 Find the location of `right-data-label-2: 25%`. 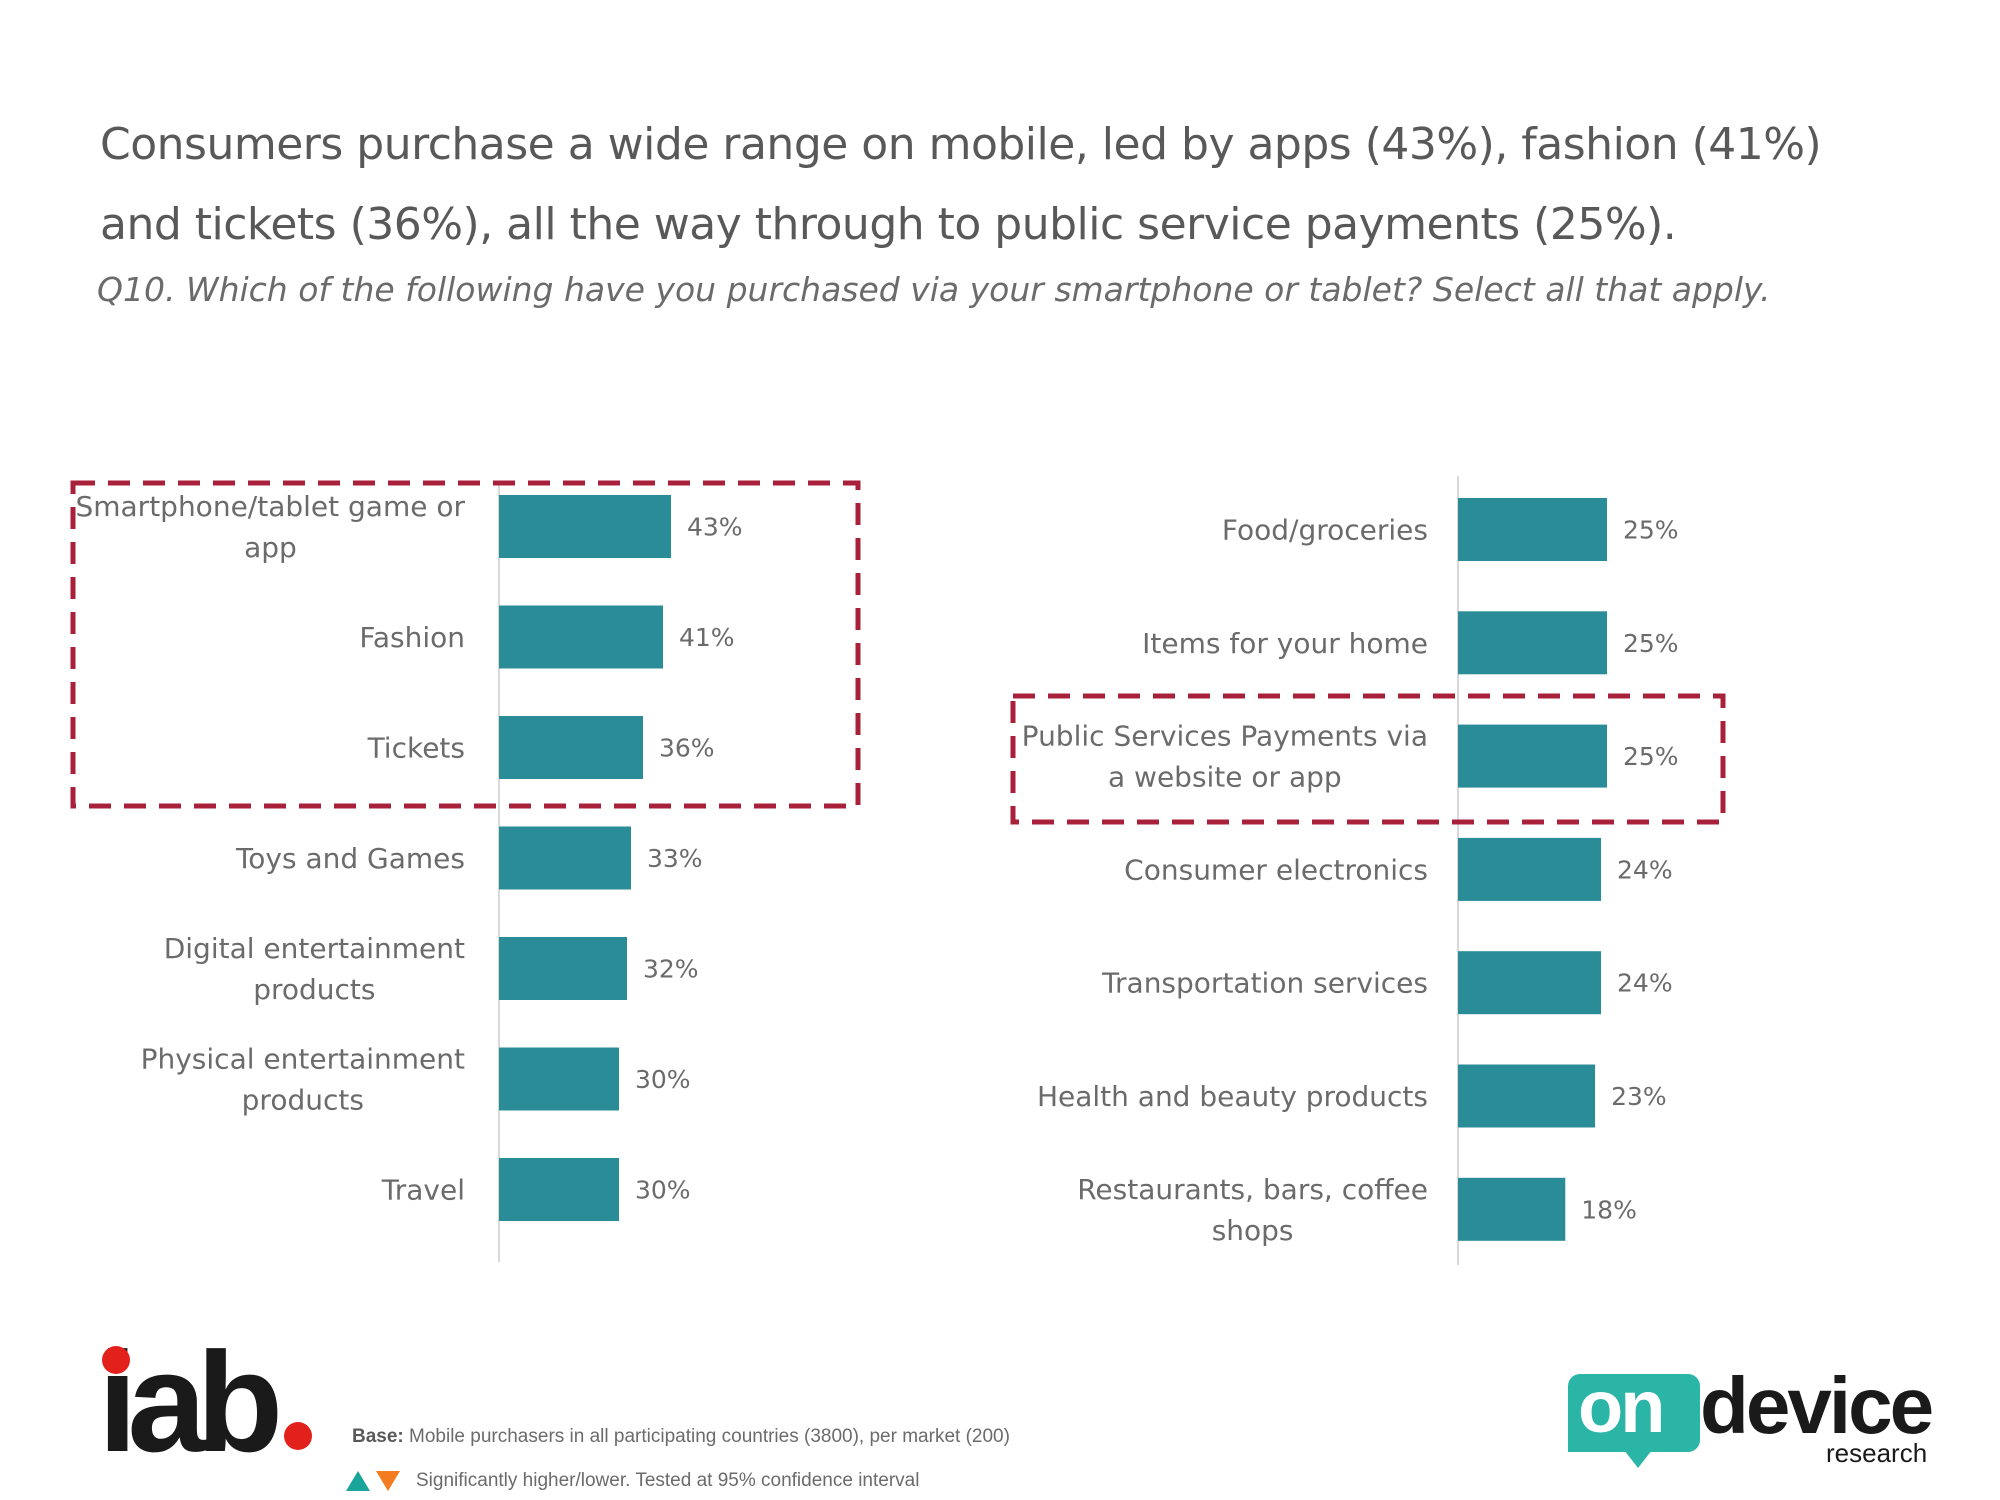

right-data-label-2: 25% is located at coordinates (1651, 643).